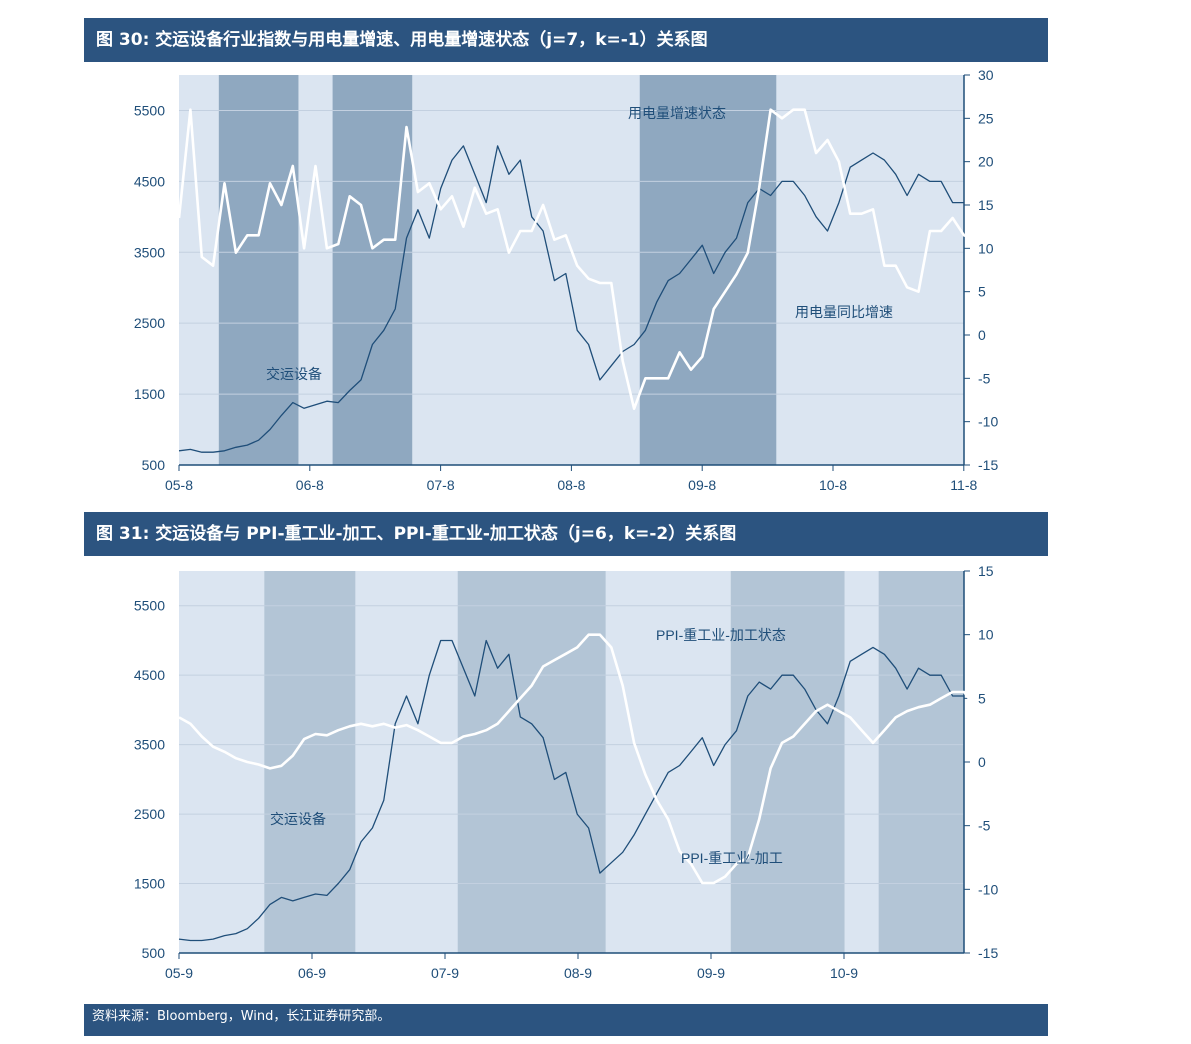 This screenshot has width=1191, height=1044. Describe the element at coordinates (844, 312) in the screenshot. I see `annotation-rate: 用电量同比增速` at that location.